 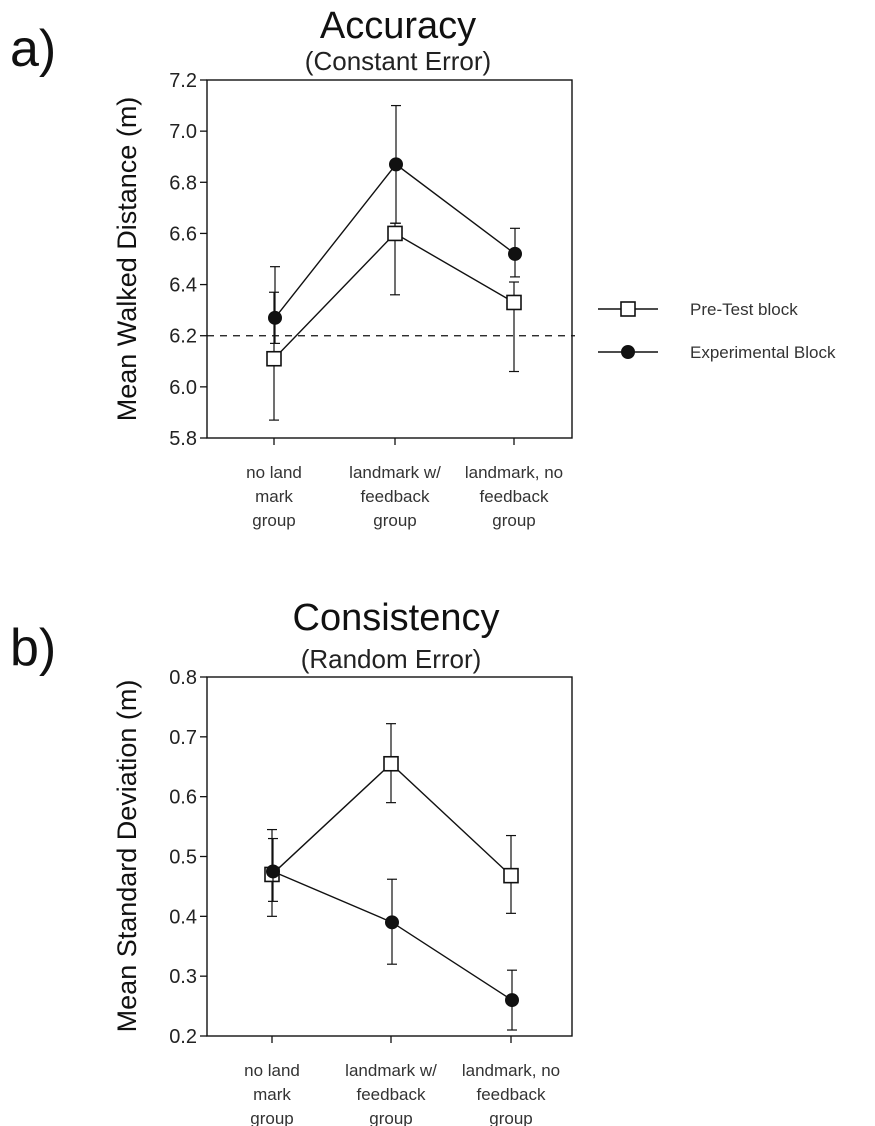 I want to click on series-pre-test, so click(x=394, y=321).